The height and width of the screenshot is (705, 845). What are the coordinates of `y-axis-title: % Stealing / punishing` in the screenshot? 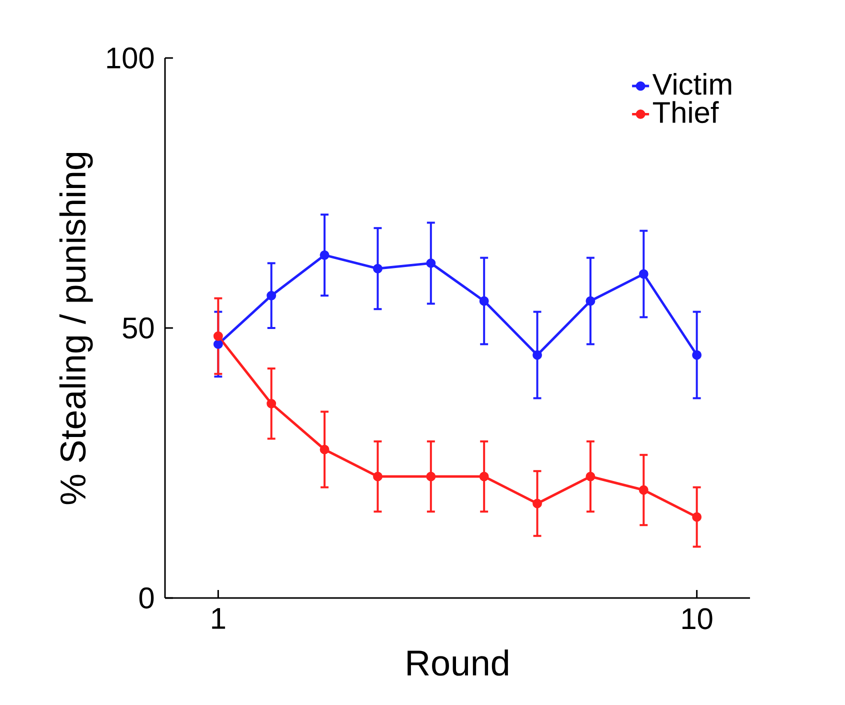 It's located at (76, 328).